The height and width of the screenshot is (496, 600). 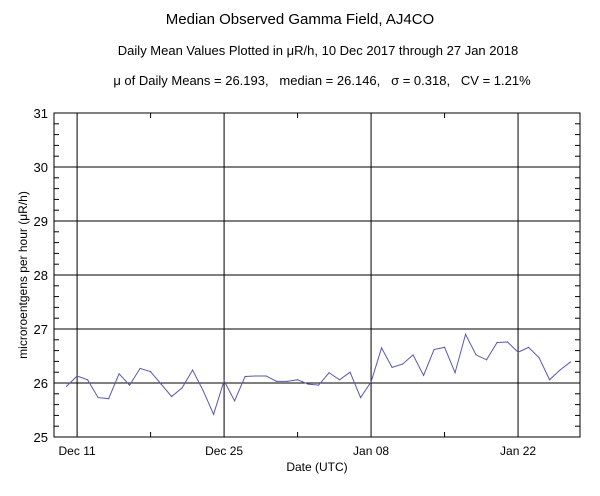 What do you see at coordinates (371, 451) in the screenshot?
I see `x-tick-label: Jan 08` at bounding box center [371, 451].